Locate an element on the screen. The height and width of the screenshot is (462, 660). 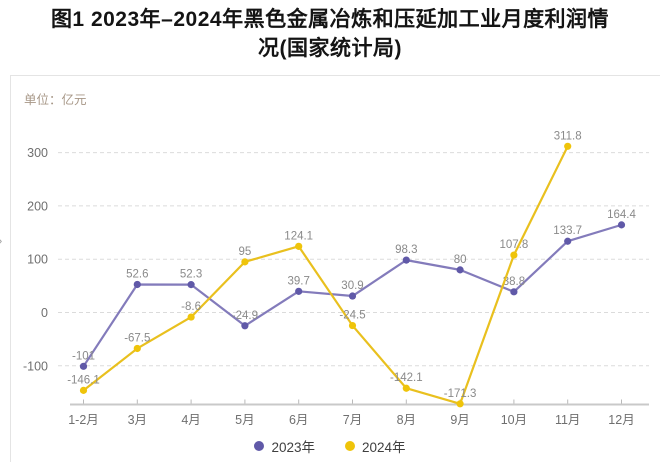
unit-label: 单位：亿元 is located at coordinates (55, 100).